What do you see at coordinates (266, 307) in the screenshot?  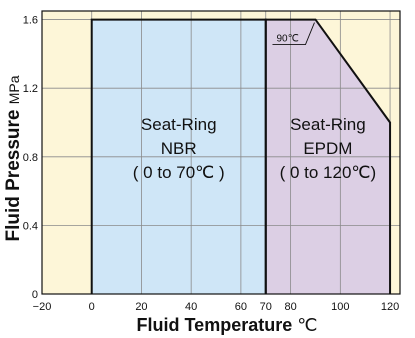 I see `x-tick-label: 70` at bounding box center [266, 307].